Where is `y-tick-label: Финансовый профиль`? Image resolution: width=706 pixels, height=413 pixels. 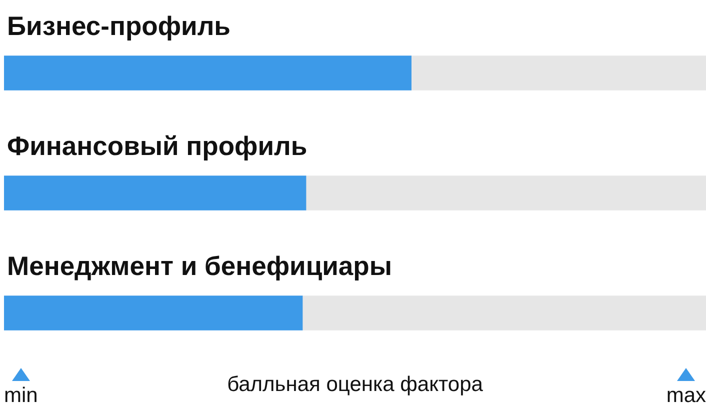
y-tick-label: Финансовый профиль is located at coordinates (157, 146).